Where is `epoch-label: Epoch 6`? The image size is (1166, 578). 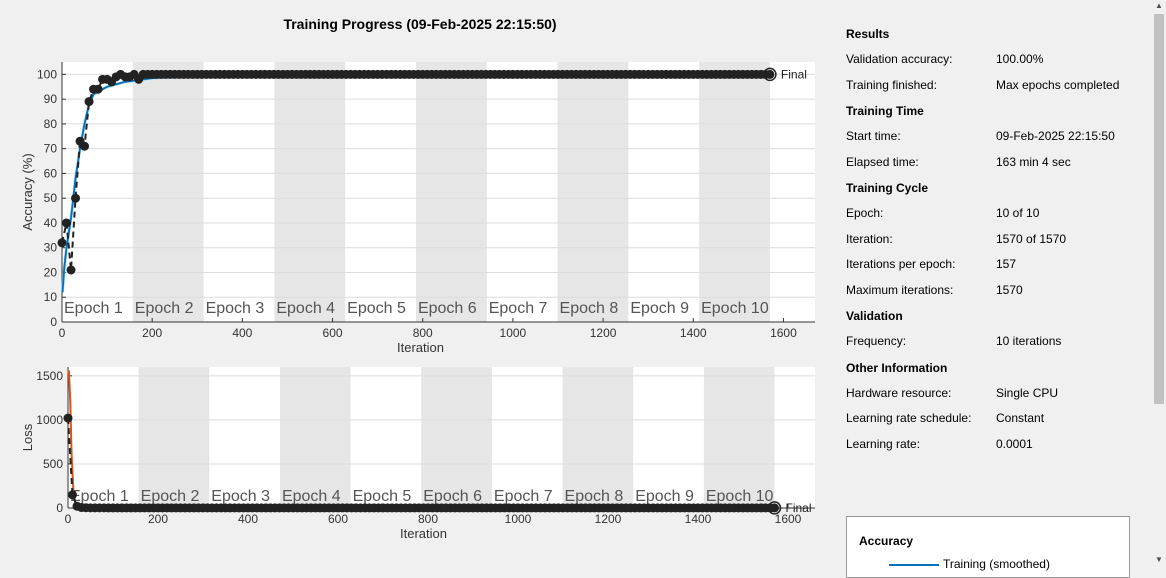 epoch-label: Epoch 6 is located at coordinates (452, 496).